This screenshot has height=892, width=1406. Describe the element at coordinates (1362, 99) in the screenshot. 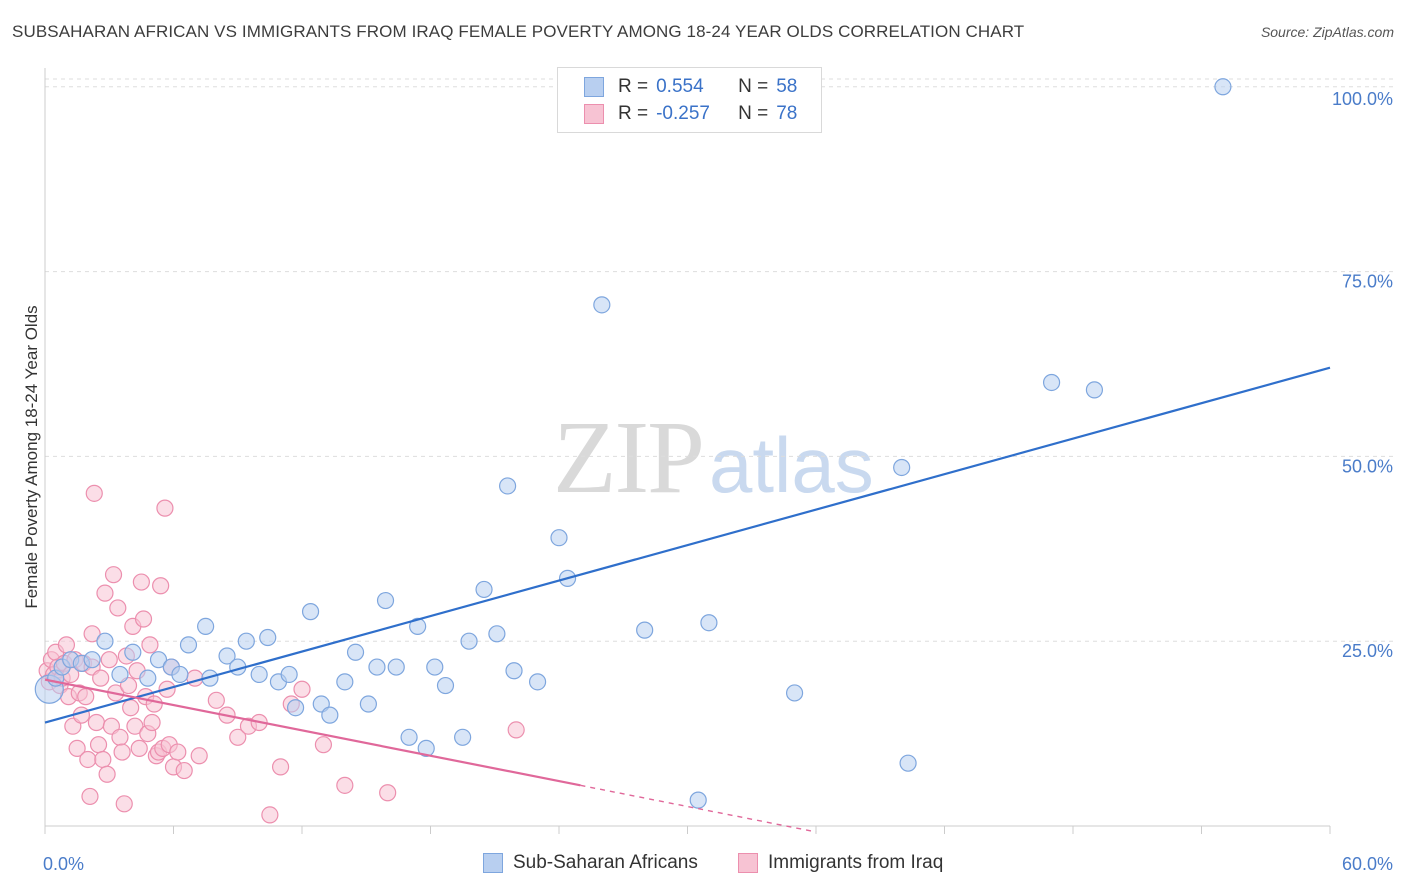

I see `y-tick-label: 100.0%` at that location.